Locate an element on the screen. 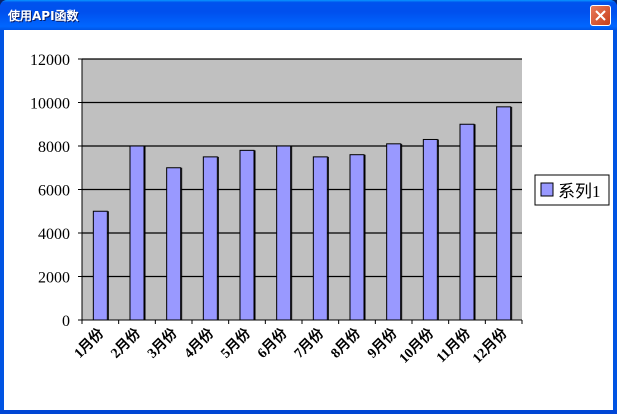 The width and height of the screenshot is (617, 414). legend-label: 系列1 is located at coordinates (579, 191).